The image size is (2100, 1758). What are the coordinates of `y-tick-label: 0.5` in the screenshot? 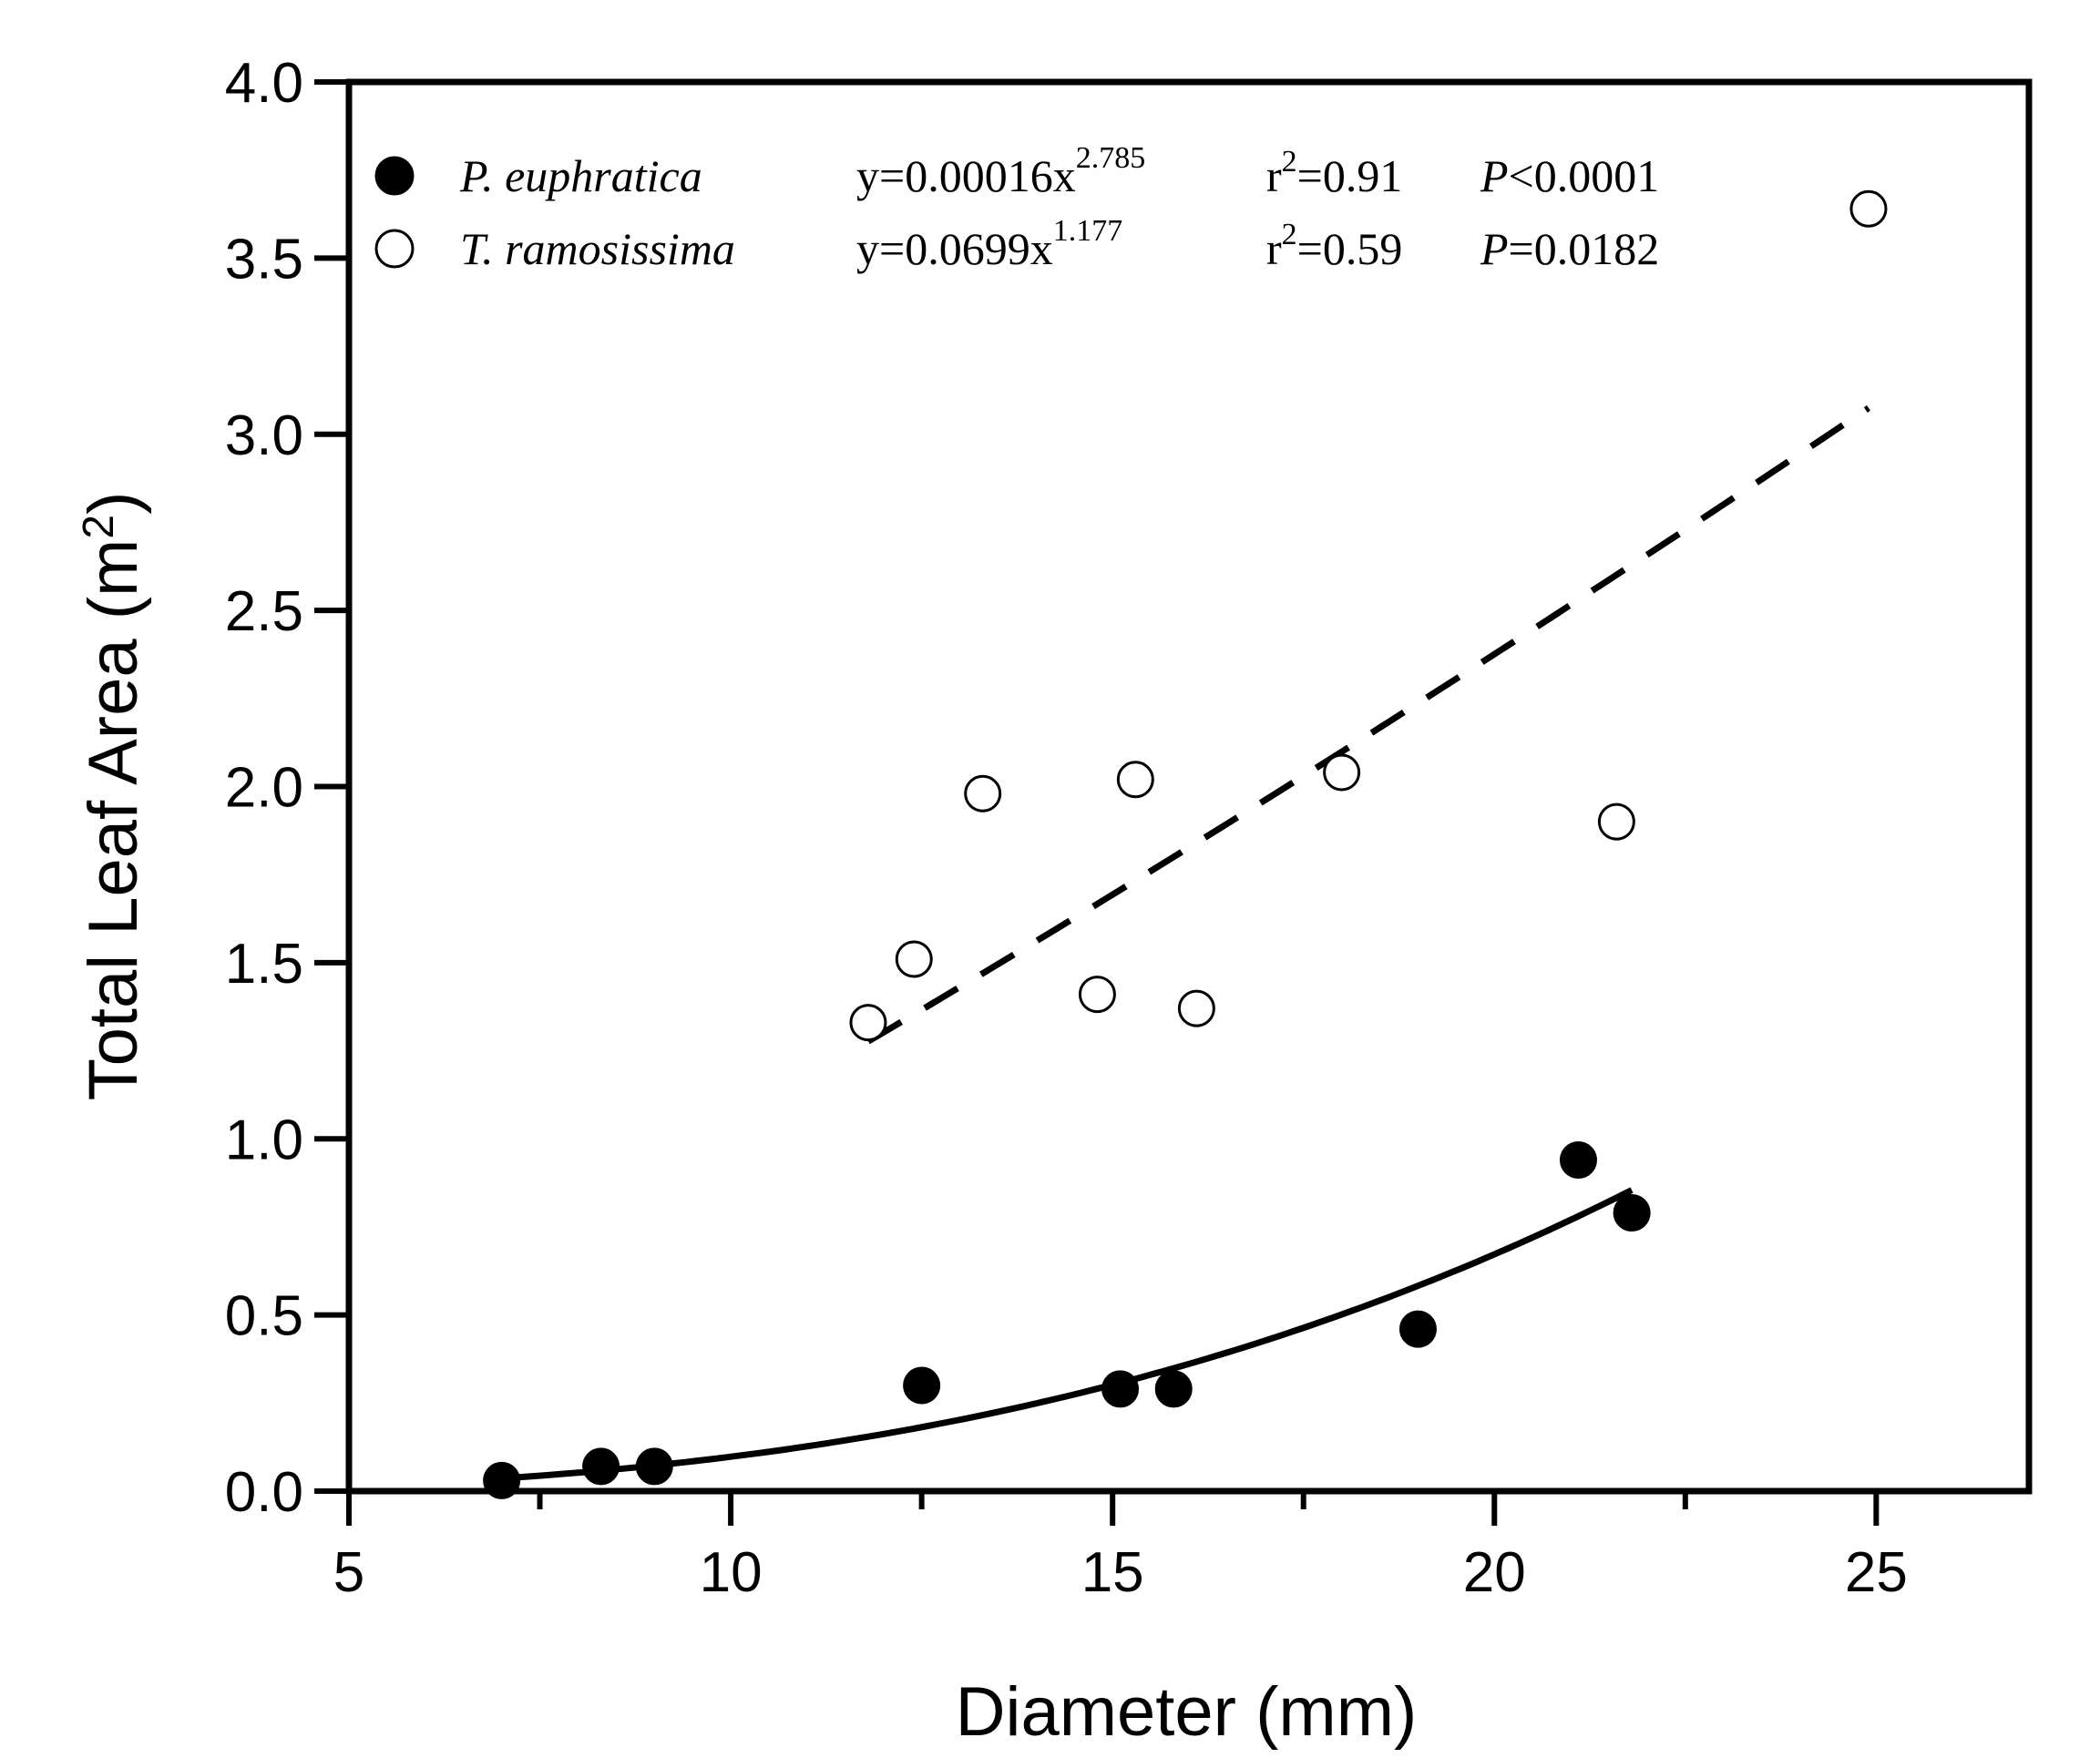 It's located at (264, 1316).